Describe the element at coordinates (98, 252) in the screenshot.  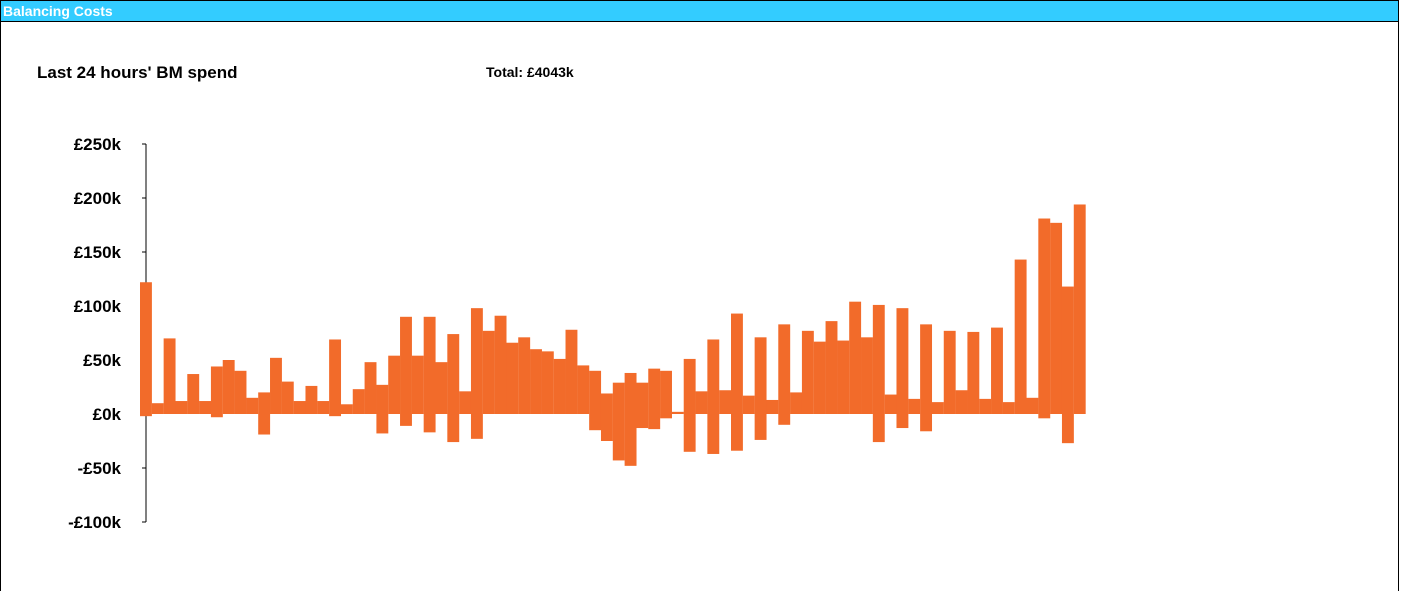
I see `y-tick-label: £150k` at that location.